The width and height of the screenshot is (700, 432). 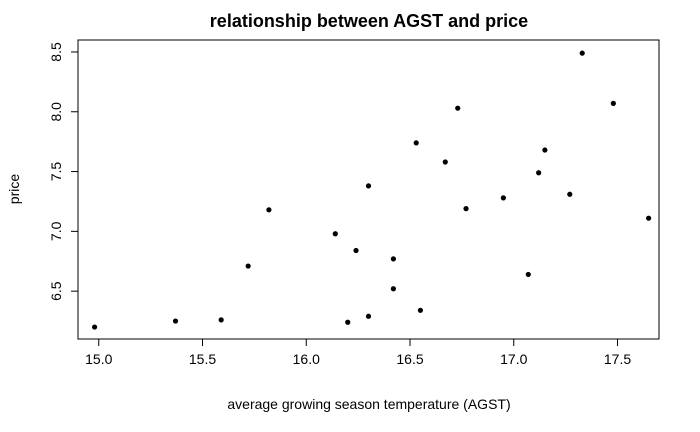 I want to click on chart-title: relationship between AGST and price, so click(x=369, y=21).